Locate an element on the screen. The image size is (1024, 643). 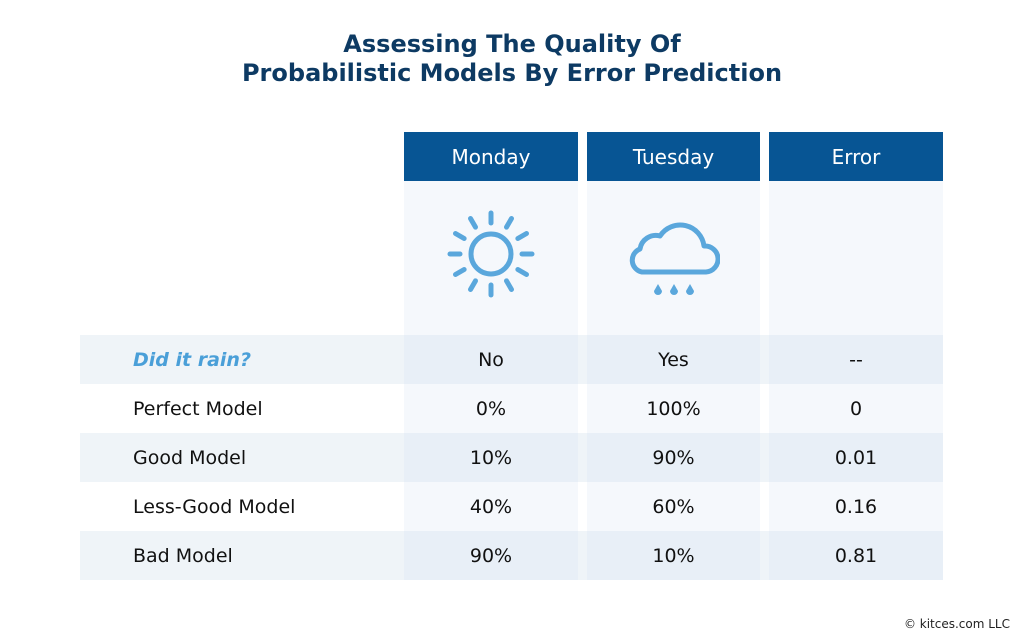
column-header: Monday is located at coordinates (491, 156).